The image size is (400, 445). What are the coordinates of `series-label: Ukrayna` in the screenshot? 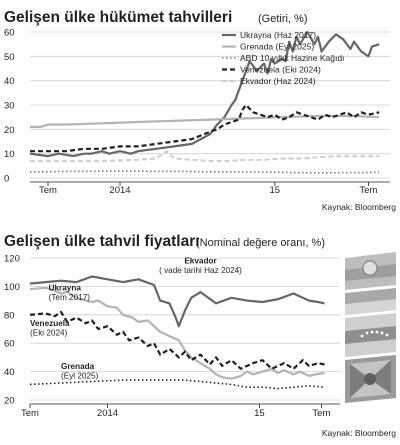 It's located at (65, 288).